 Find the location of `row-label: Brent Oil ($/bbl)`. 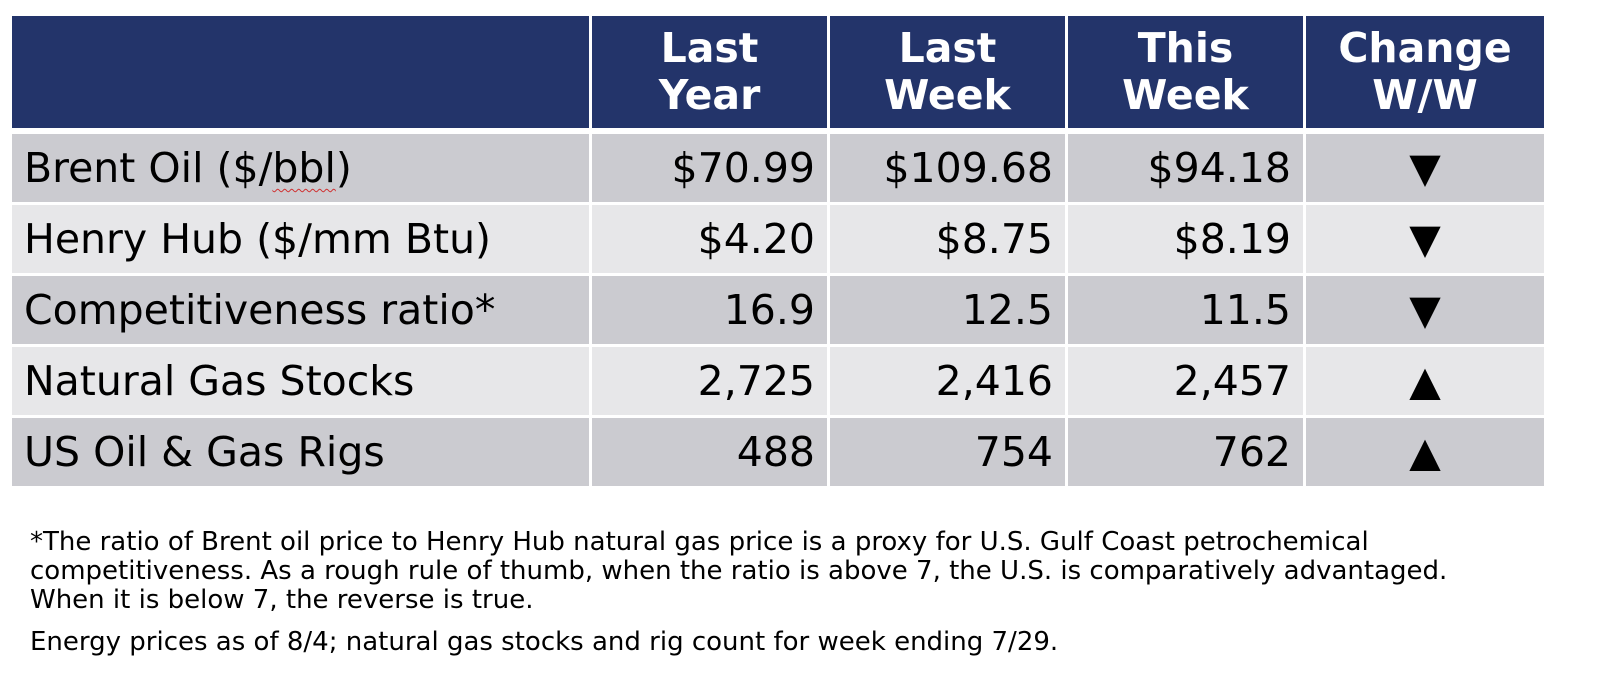

row-label: Brent Oil ($/bbl) is located at coordinates (302, 169).